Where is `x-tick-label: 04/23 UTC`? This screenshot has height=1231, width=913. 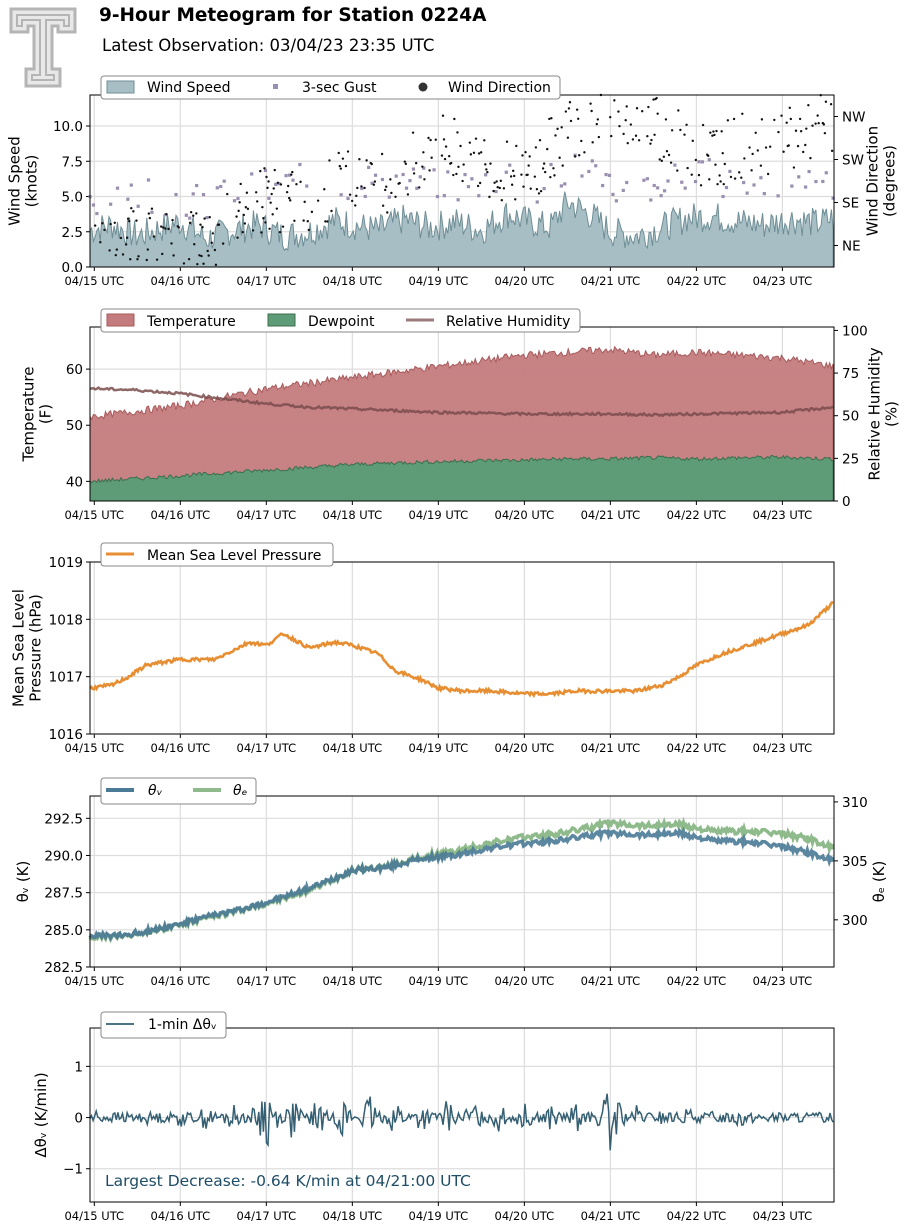 x-tick-label: 04/23 UTC is located at coordinates (783, 748).